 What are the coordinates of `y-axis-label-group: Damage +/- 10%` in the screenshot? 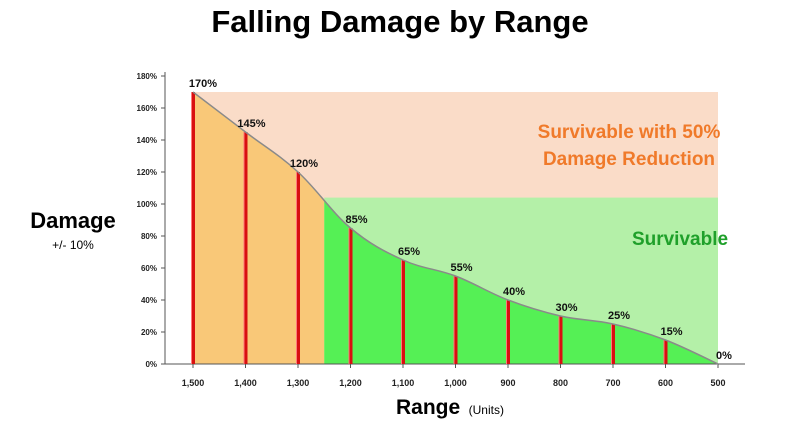 It's located at (73, 230).